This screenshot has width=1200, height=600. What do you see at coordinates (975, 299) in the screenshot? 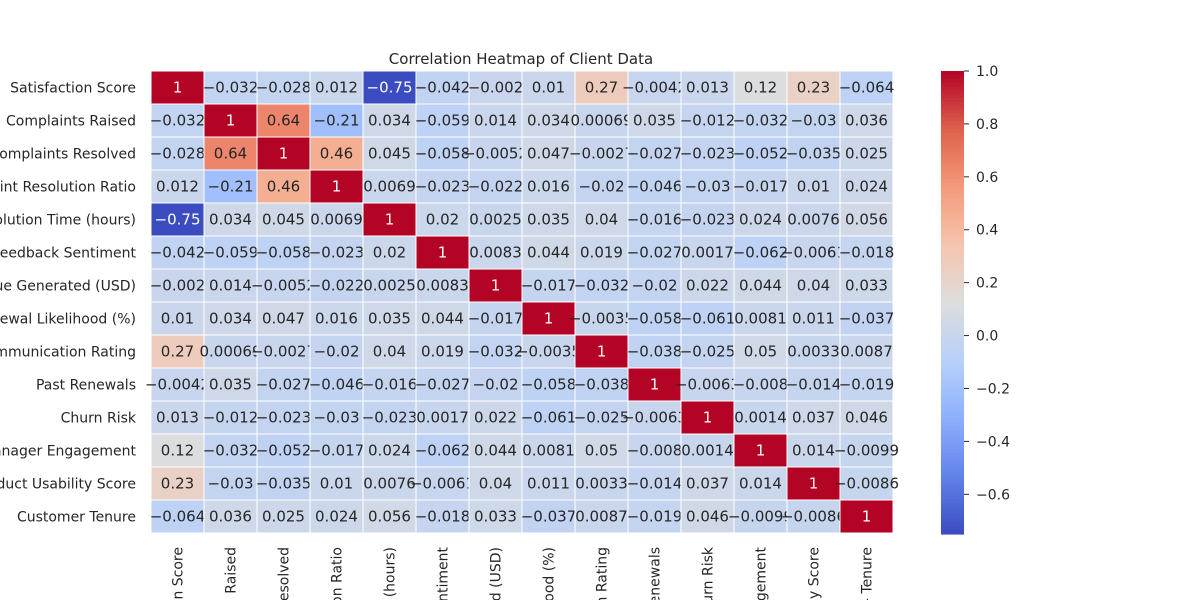
I see `colorbar: 1.0 0.8 0.6 0.4 0.2 0.0 −0.2 −0.4 −0.6` at bounding box center [975, 299].